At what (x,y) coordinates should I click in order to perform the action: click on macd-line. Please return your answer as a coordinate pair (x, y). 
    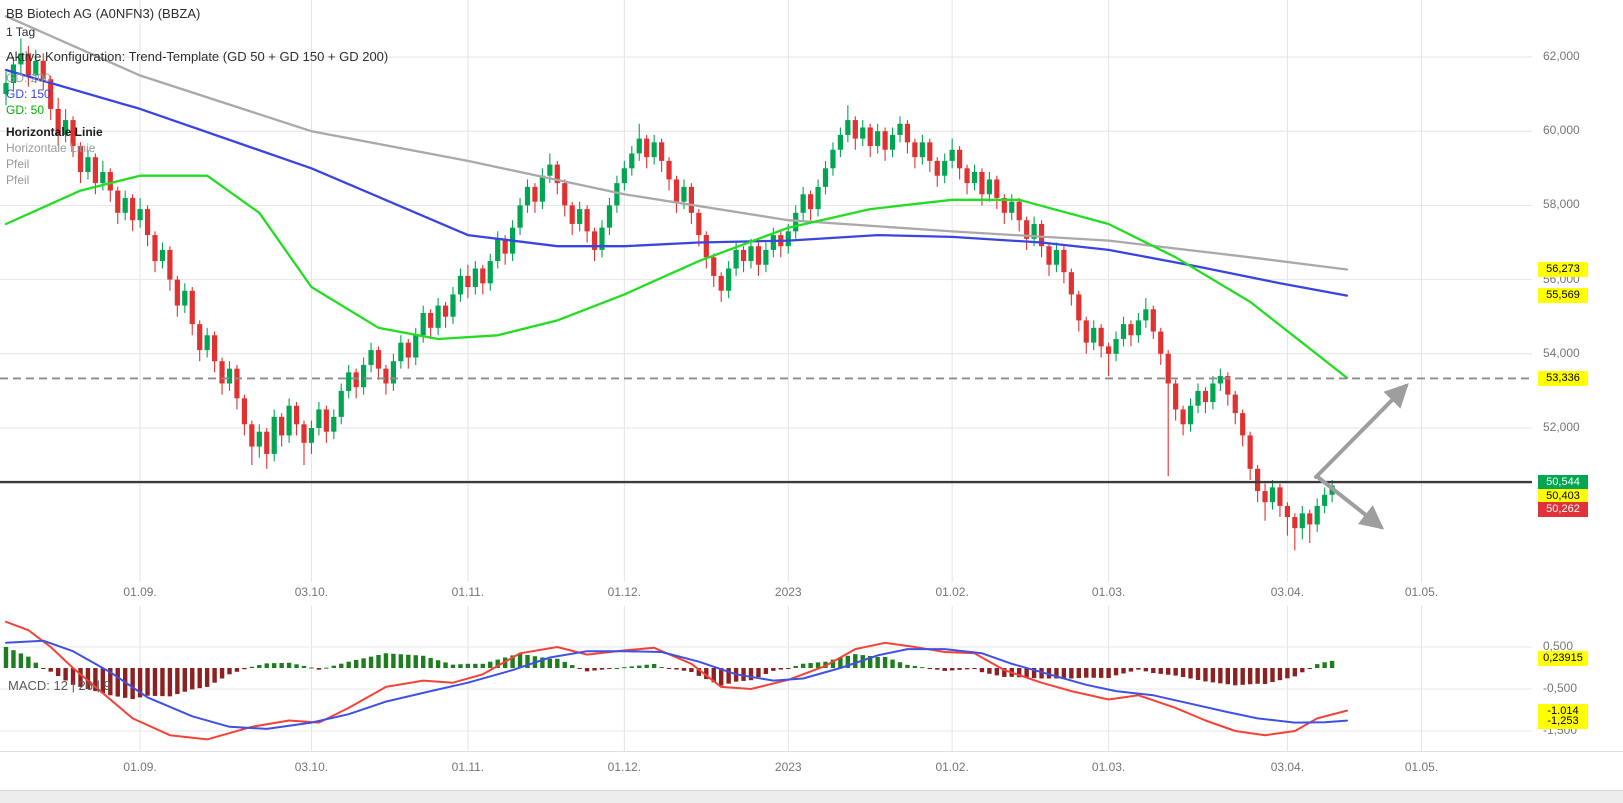
    Looking at the image, I should click on (676, 680).